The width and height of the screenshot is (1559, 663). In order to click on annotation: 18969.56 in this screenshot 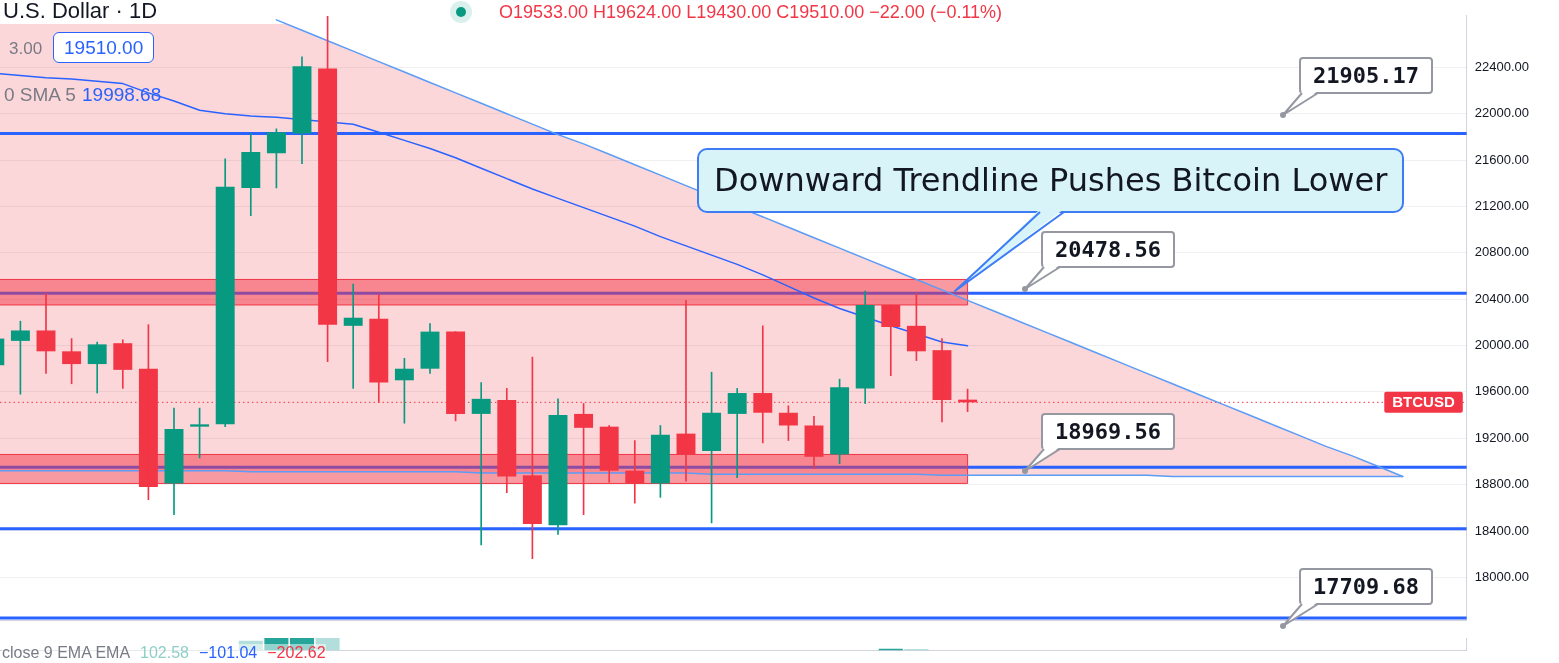, I will do `click(1108, 431)`.